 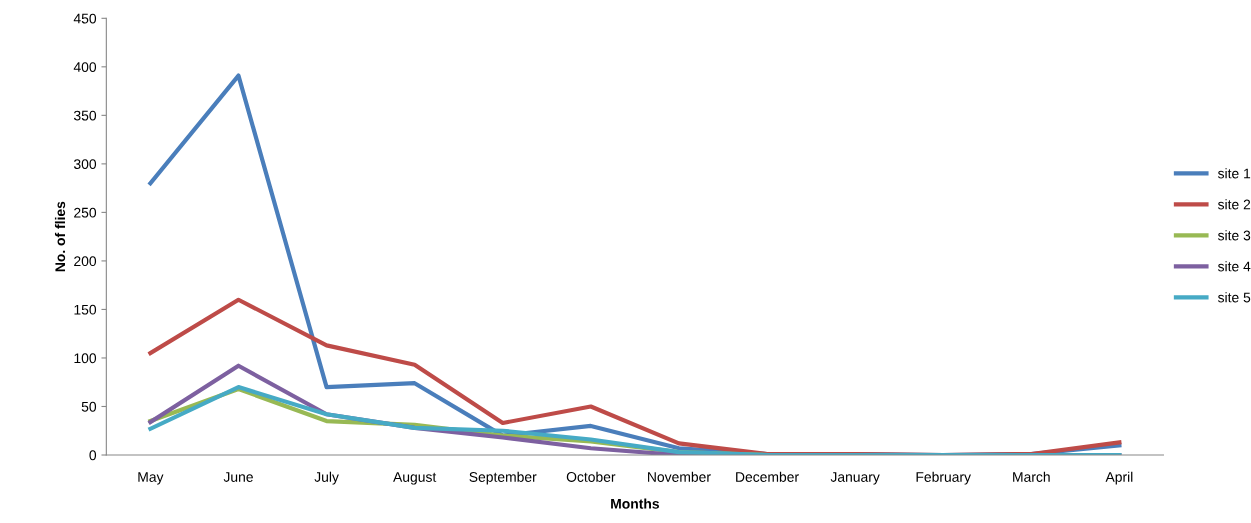 I want to click on y-tick-label: 300, so click(x=85, y=164).